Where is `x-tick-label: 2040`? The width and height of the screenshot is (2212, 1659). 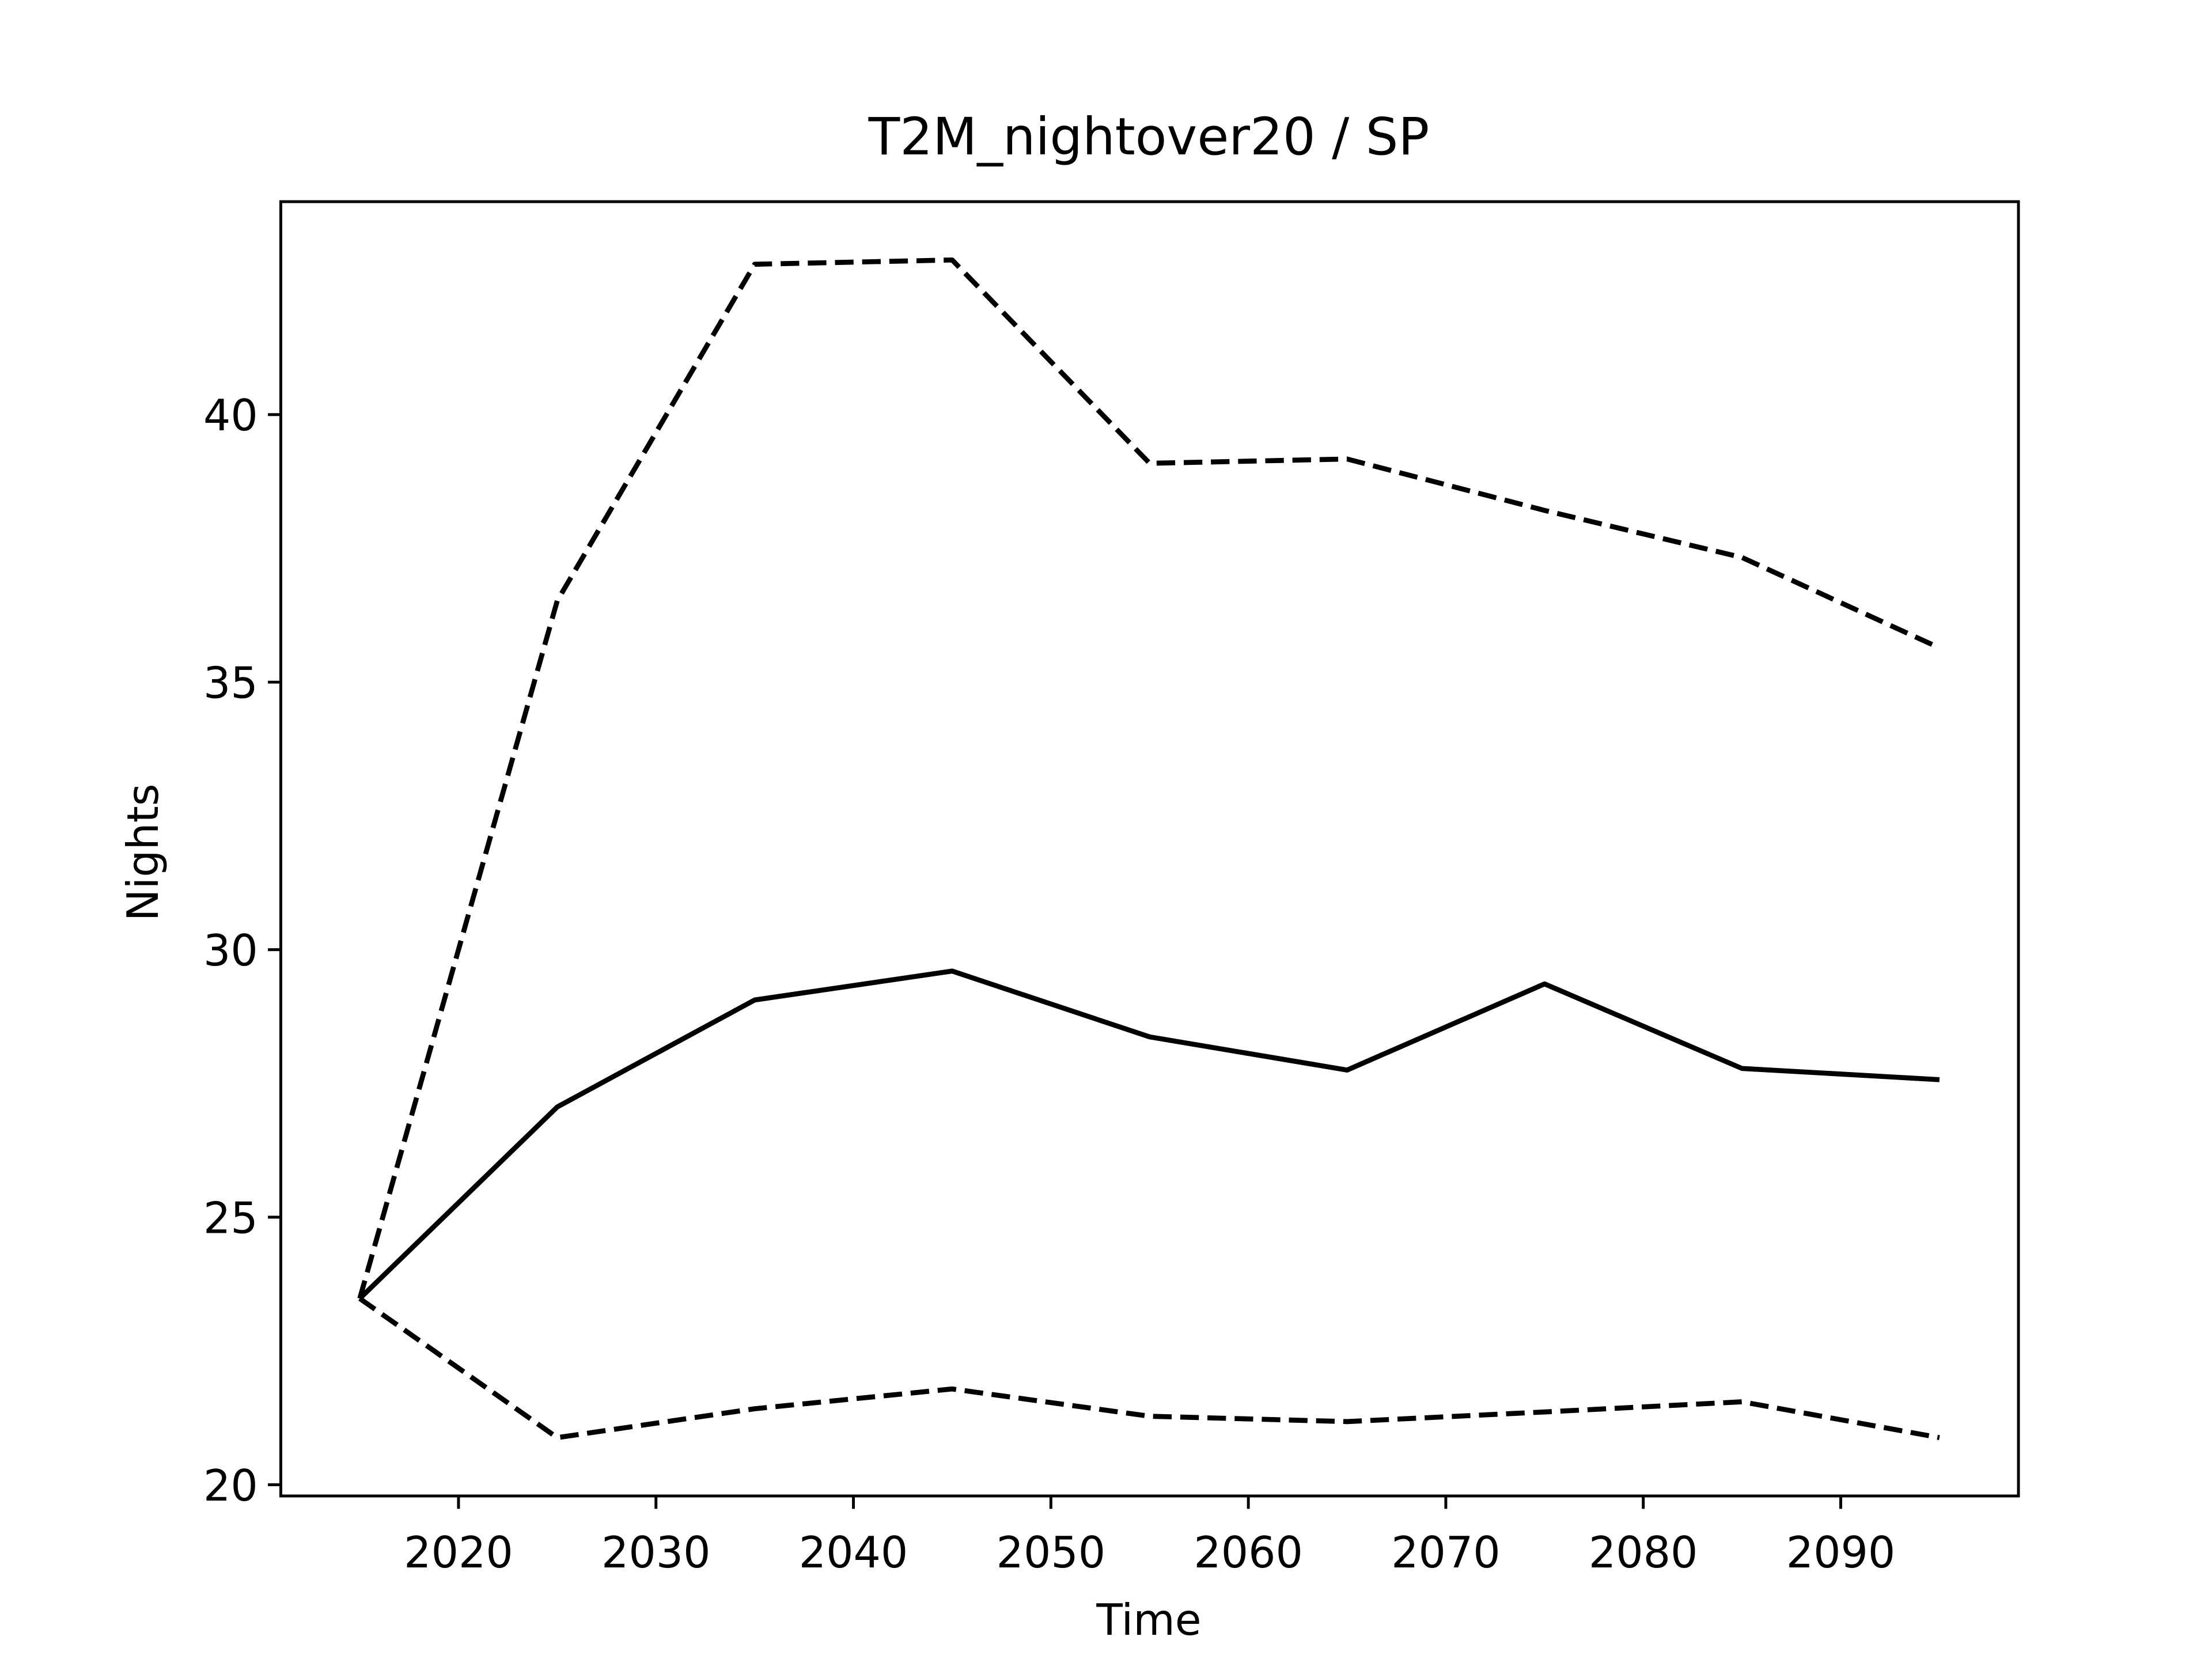 x-tick-label: 2040 is located at coordinates (853, 1553).